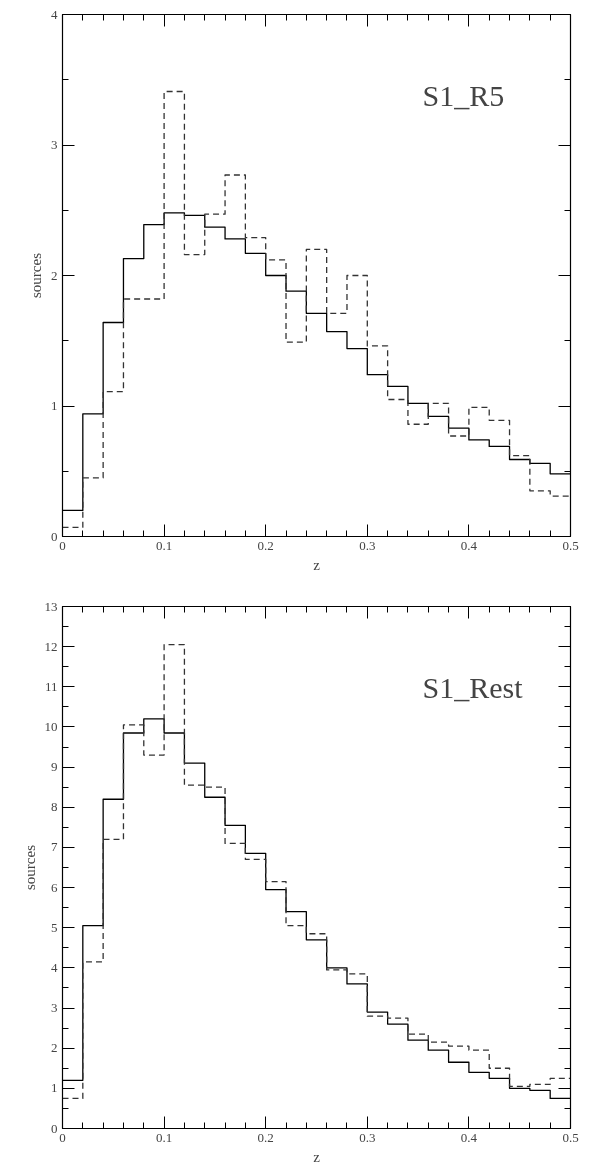  Describe the element at coordinates (51, 646) in the screenshot. I see `y-tick-label: 12` at that location.